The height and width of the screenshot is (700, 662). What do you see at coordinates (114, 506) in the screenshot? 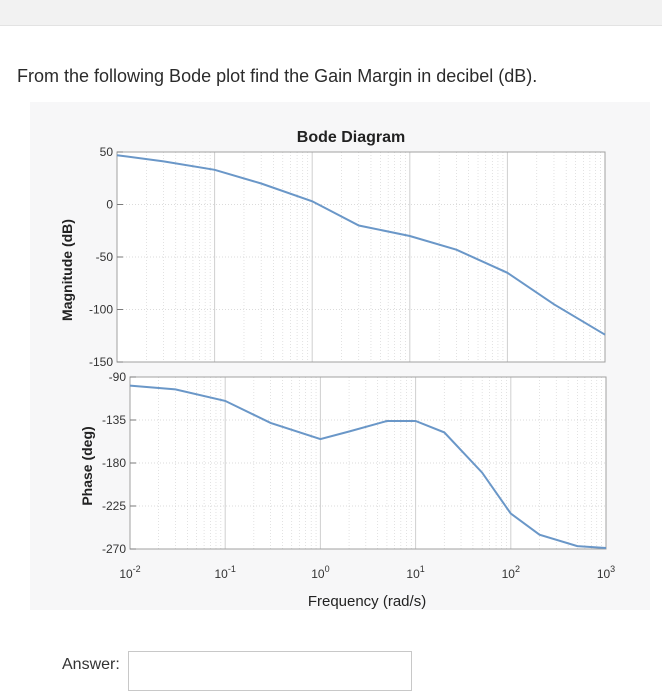
I see `y-tick-label: -225` at bounding box center [114, 506].